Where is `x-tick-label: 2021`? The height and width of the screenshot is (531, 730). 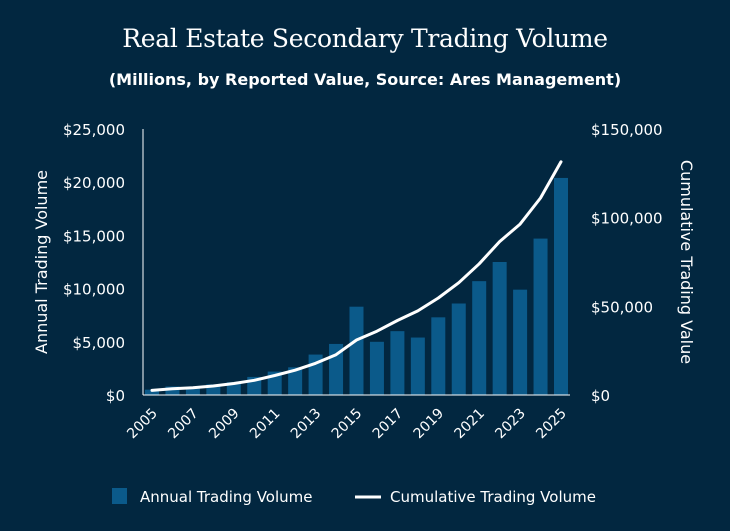 x-tick-label: 2021 is located at coordinates (470, 424).